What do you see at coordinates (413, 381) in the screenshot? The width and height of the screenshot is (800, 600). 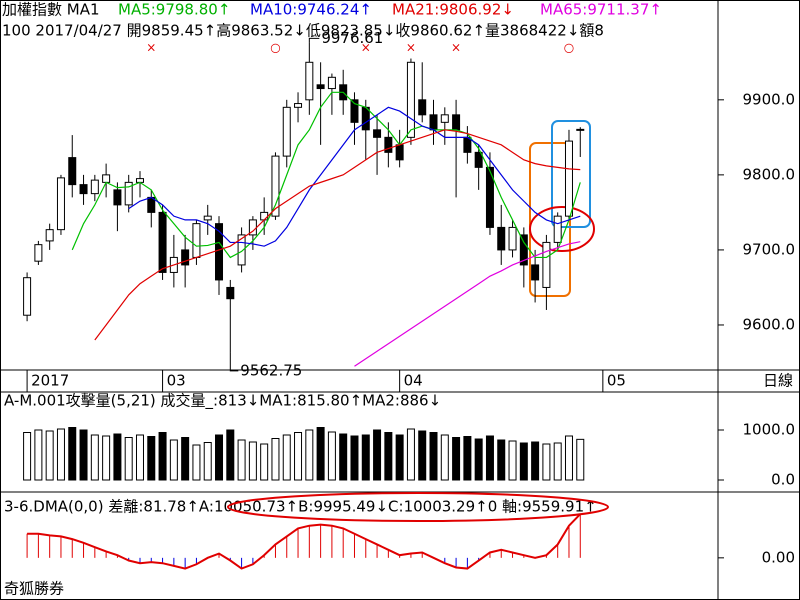 I see `x-tick-label: 04` at bounding box center [413, 381].